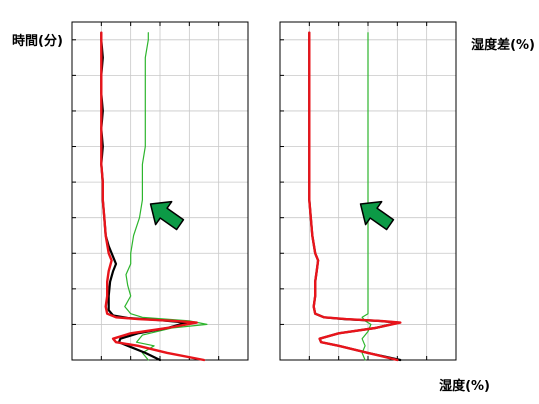 This screenshot has width=539, height=404. I want to click on bottom-axis-label: 湿度(%), so click(464, 386).